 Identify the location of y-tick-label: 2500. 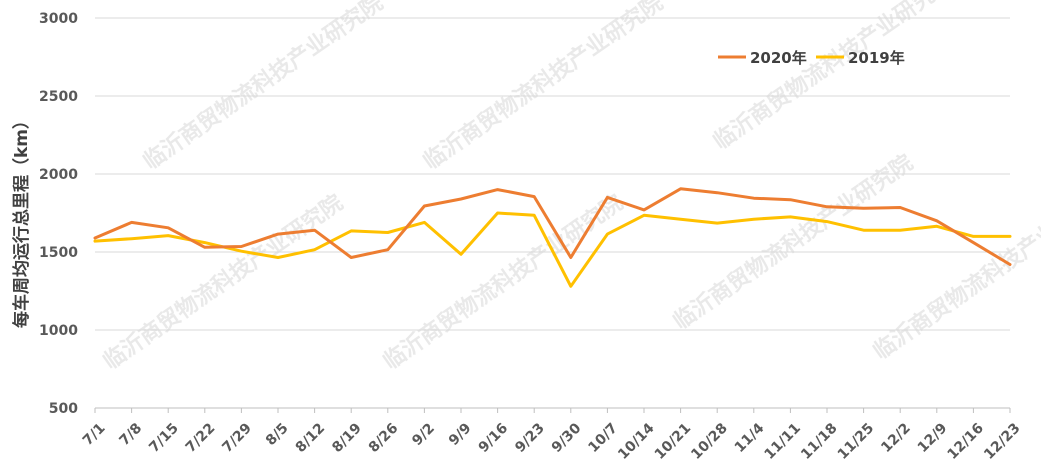
(58, 97).